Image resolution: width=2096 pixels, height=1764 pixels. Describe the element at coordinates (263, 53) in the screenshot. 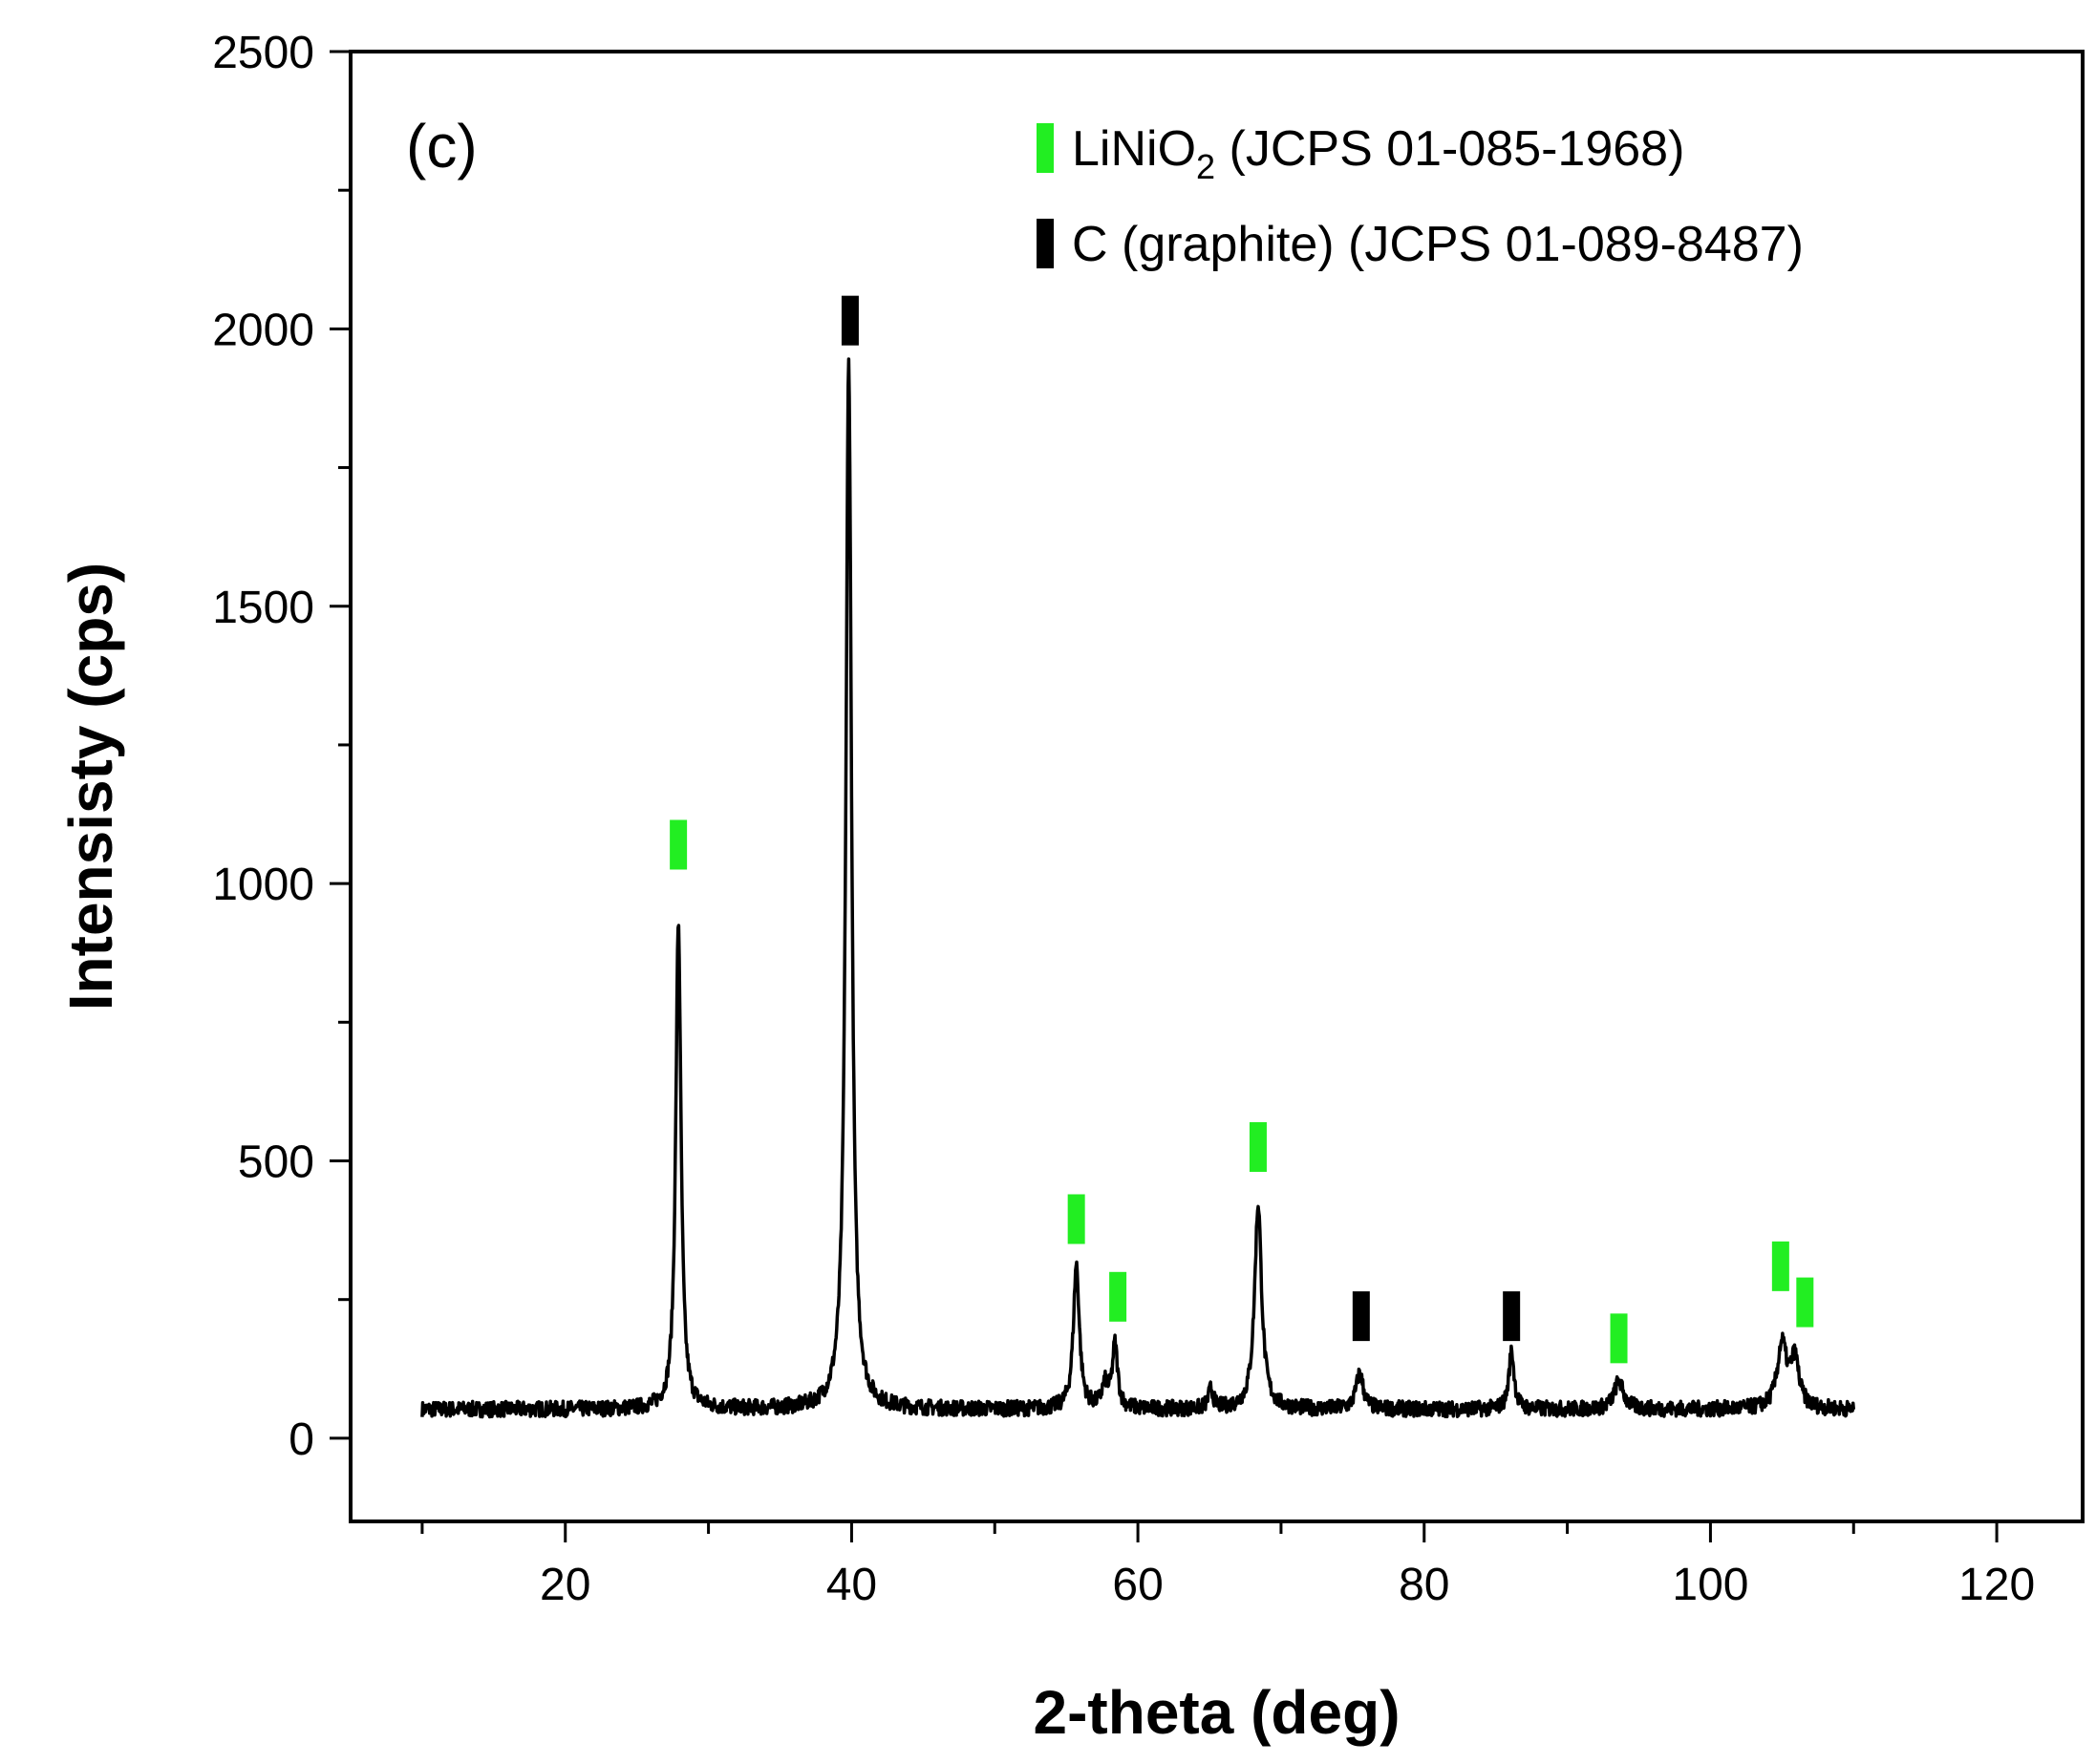

I see `y-tick-label: 2500` at that location.